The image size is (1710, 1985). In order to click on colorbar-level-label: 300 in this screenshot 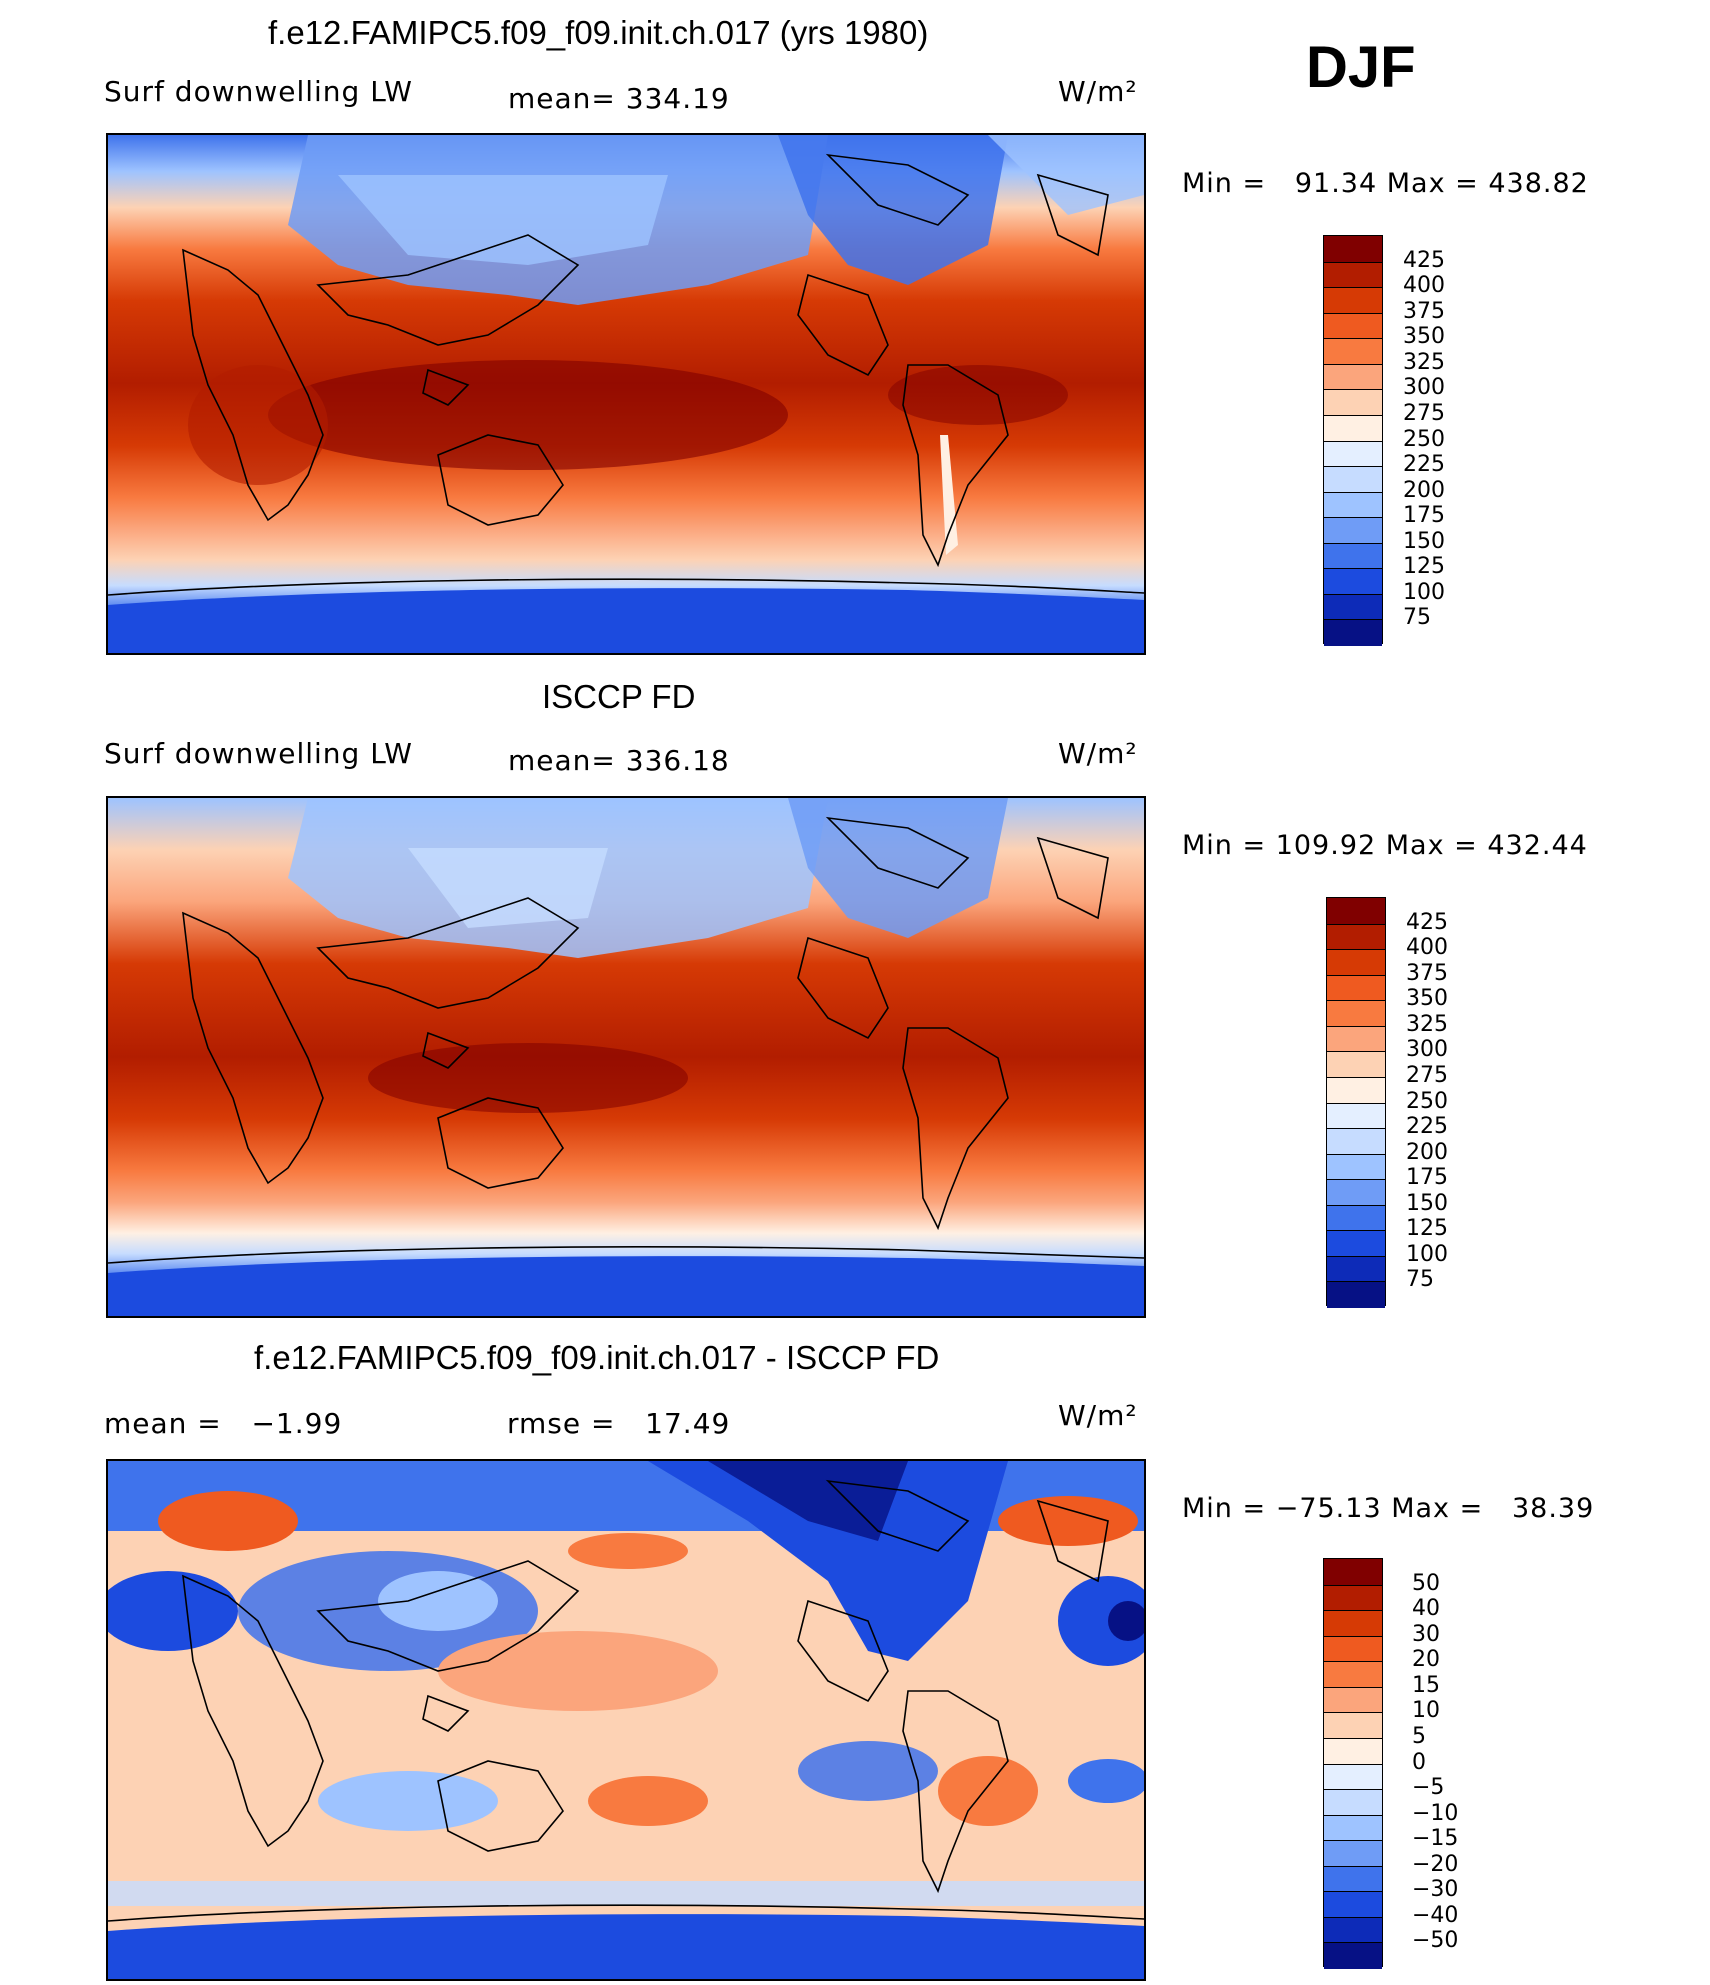, I will do `click(1424, 388)`.